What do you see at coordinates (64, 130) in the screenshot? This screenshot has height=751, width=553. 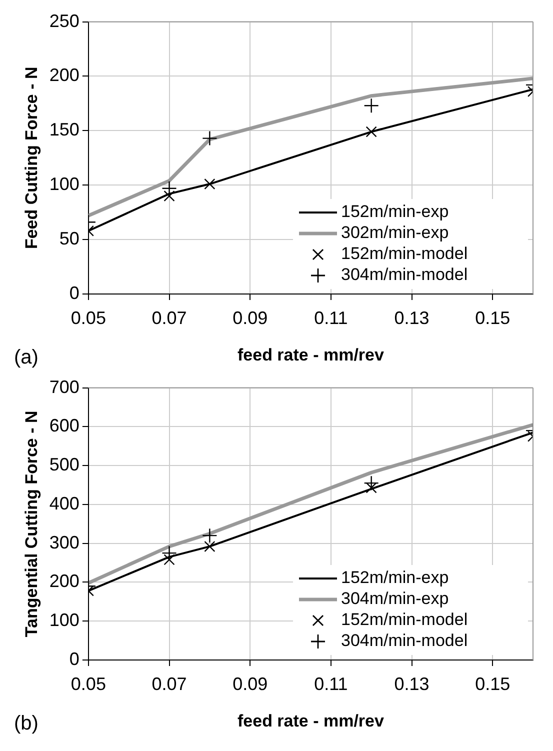 I see `y-tick-label: 150` at bounding box center [64, 130].